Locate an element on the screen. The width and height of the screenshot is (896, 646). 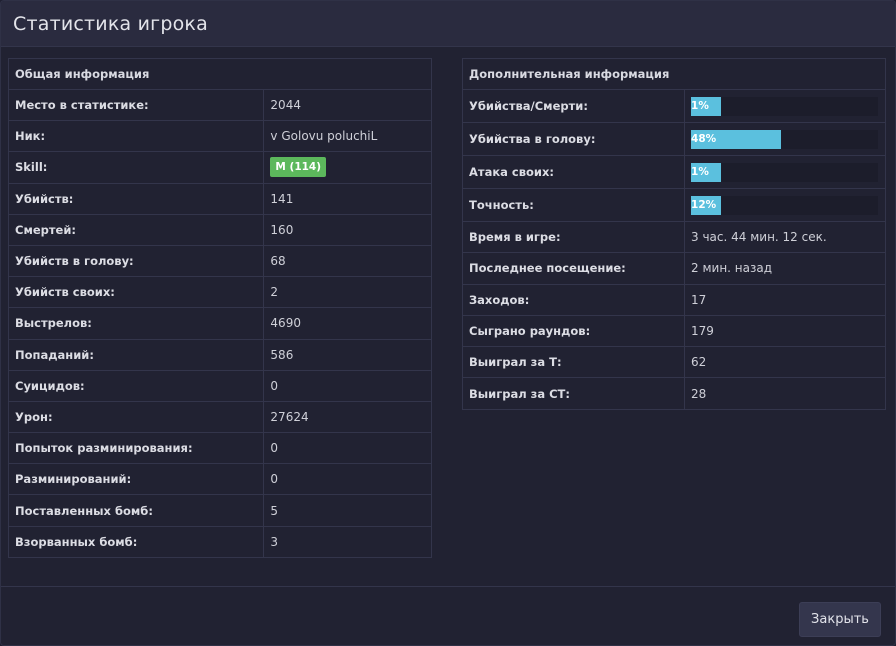
progress-text: 48% is located at coordinates (704, 139).